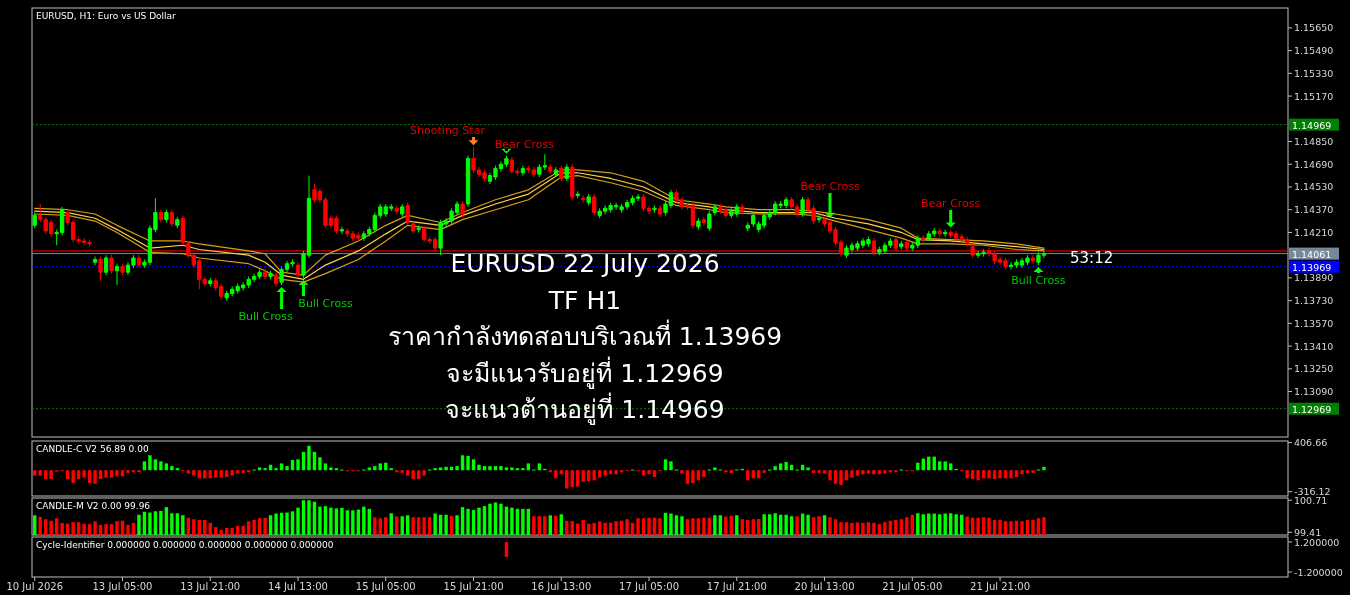 The image size is (1350, 595). Describe the element at coordinates (912, 586) in the screenshot. I see `x-tick-label: 21 Jul 05:00` at that location.